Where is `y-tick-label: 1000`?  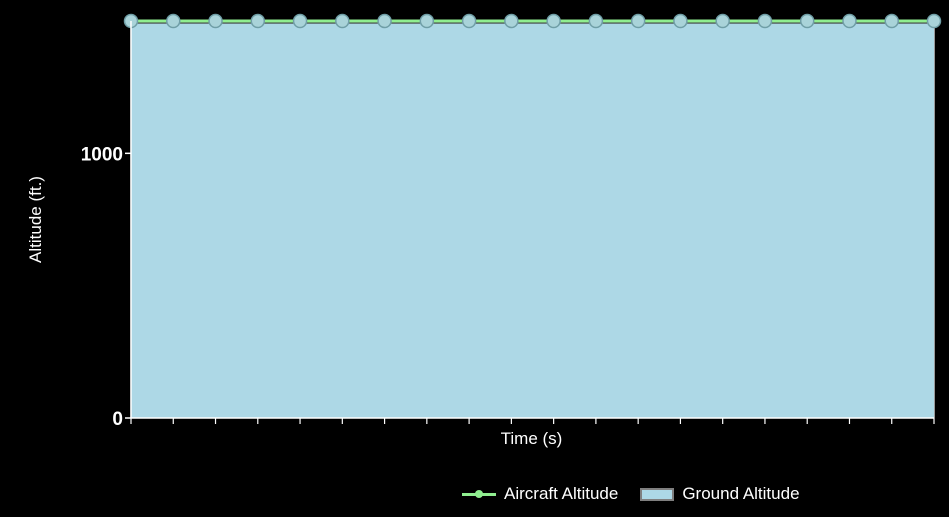
y-tick-label: 1000 is located at coordinates (102, 154).